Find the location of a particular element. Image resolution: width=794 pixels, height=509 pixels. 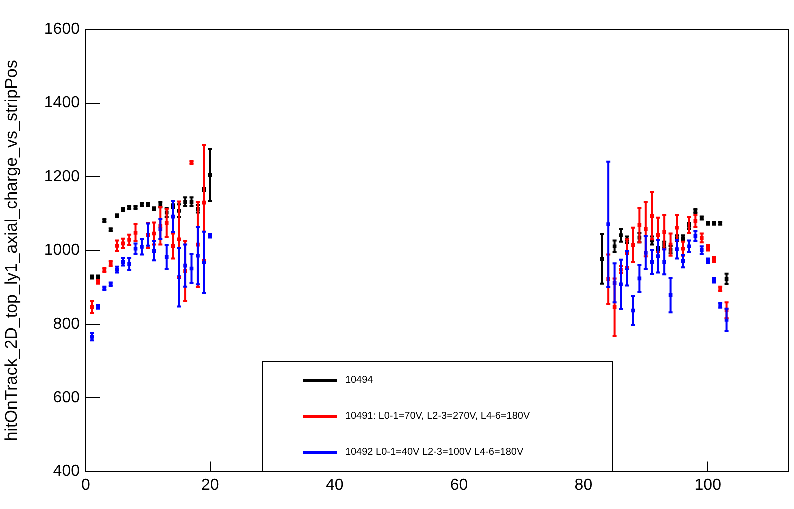

y-tick-label: 1400 is located at coordinates (62, 103).